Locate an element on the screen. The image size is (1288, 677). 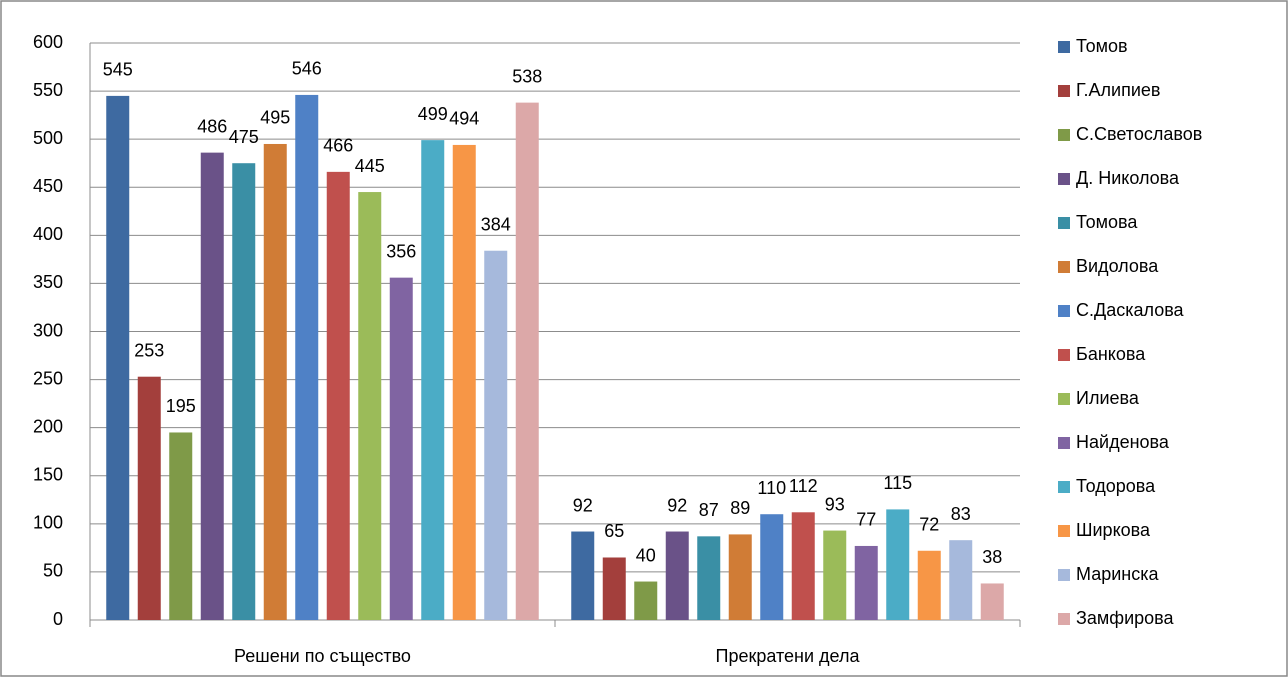
data-label: 72 is located at coordinates (929, 525).